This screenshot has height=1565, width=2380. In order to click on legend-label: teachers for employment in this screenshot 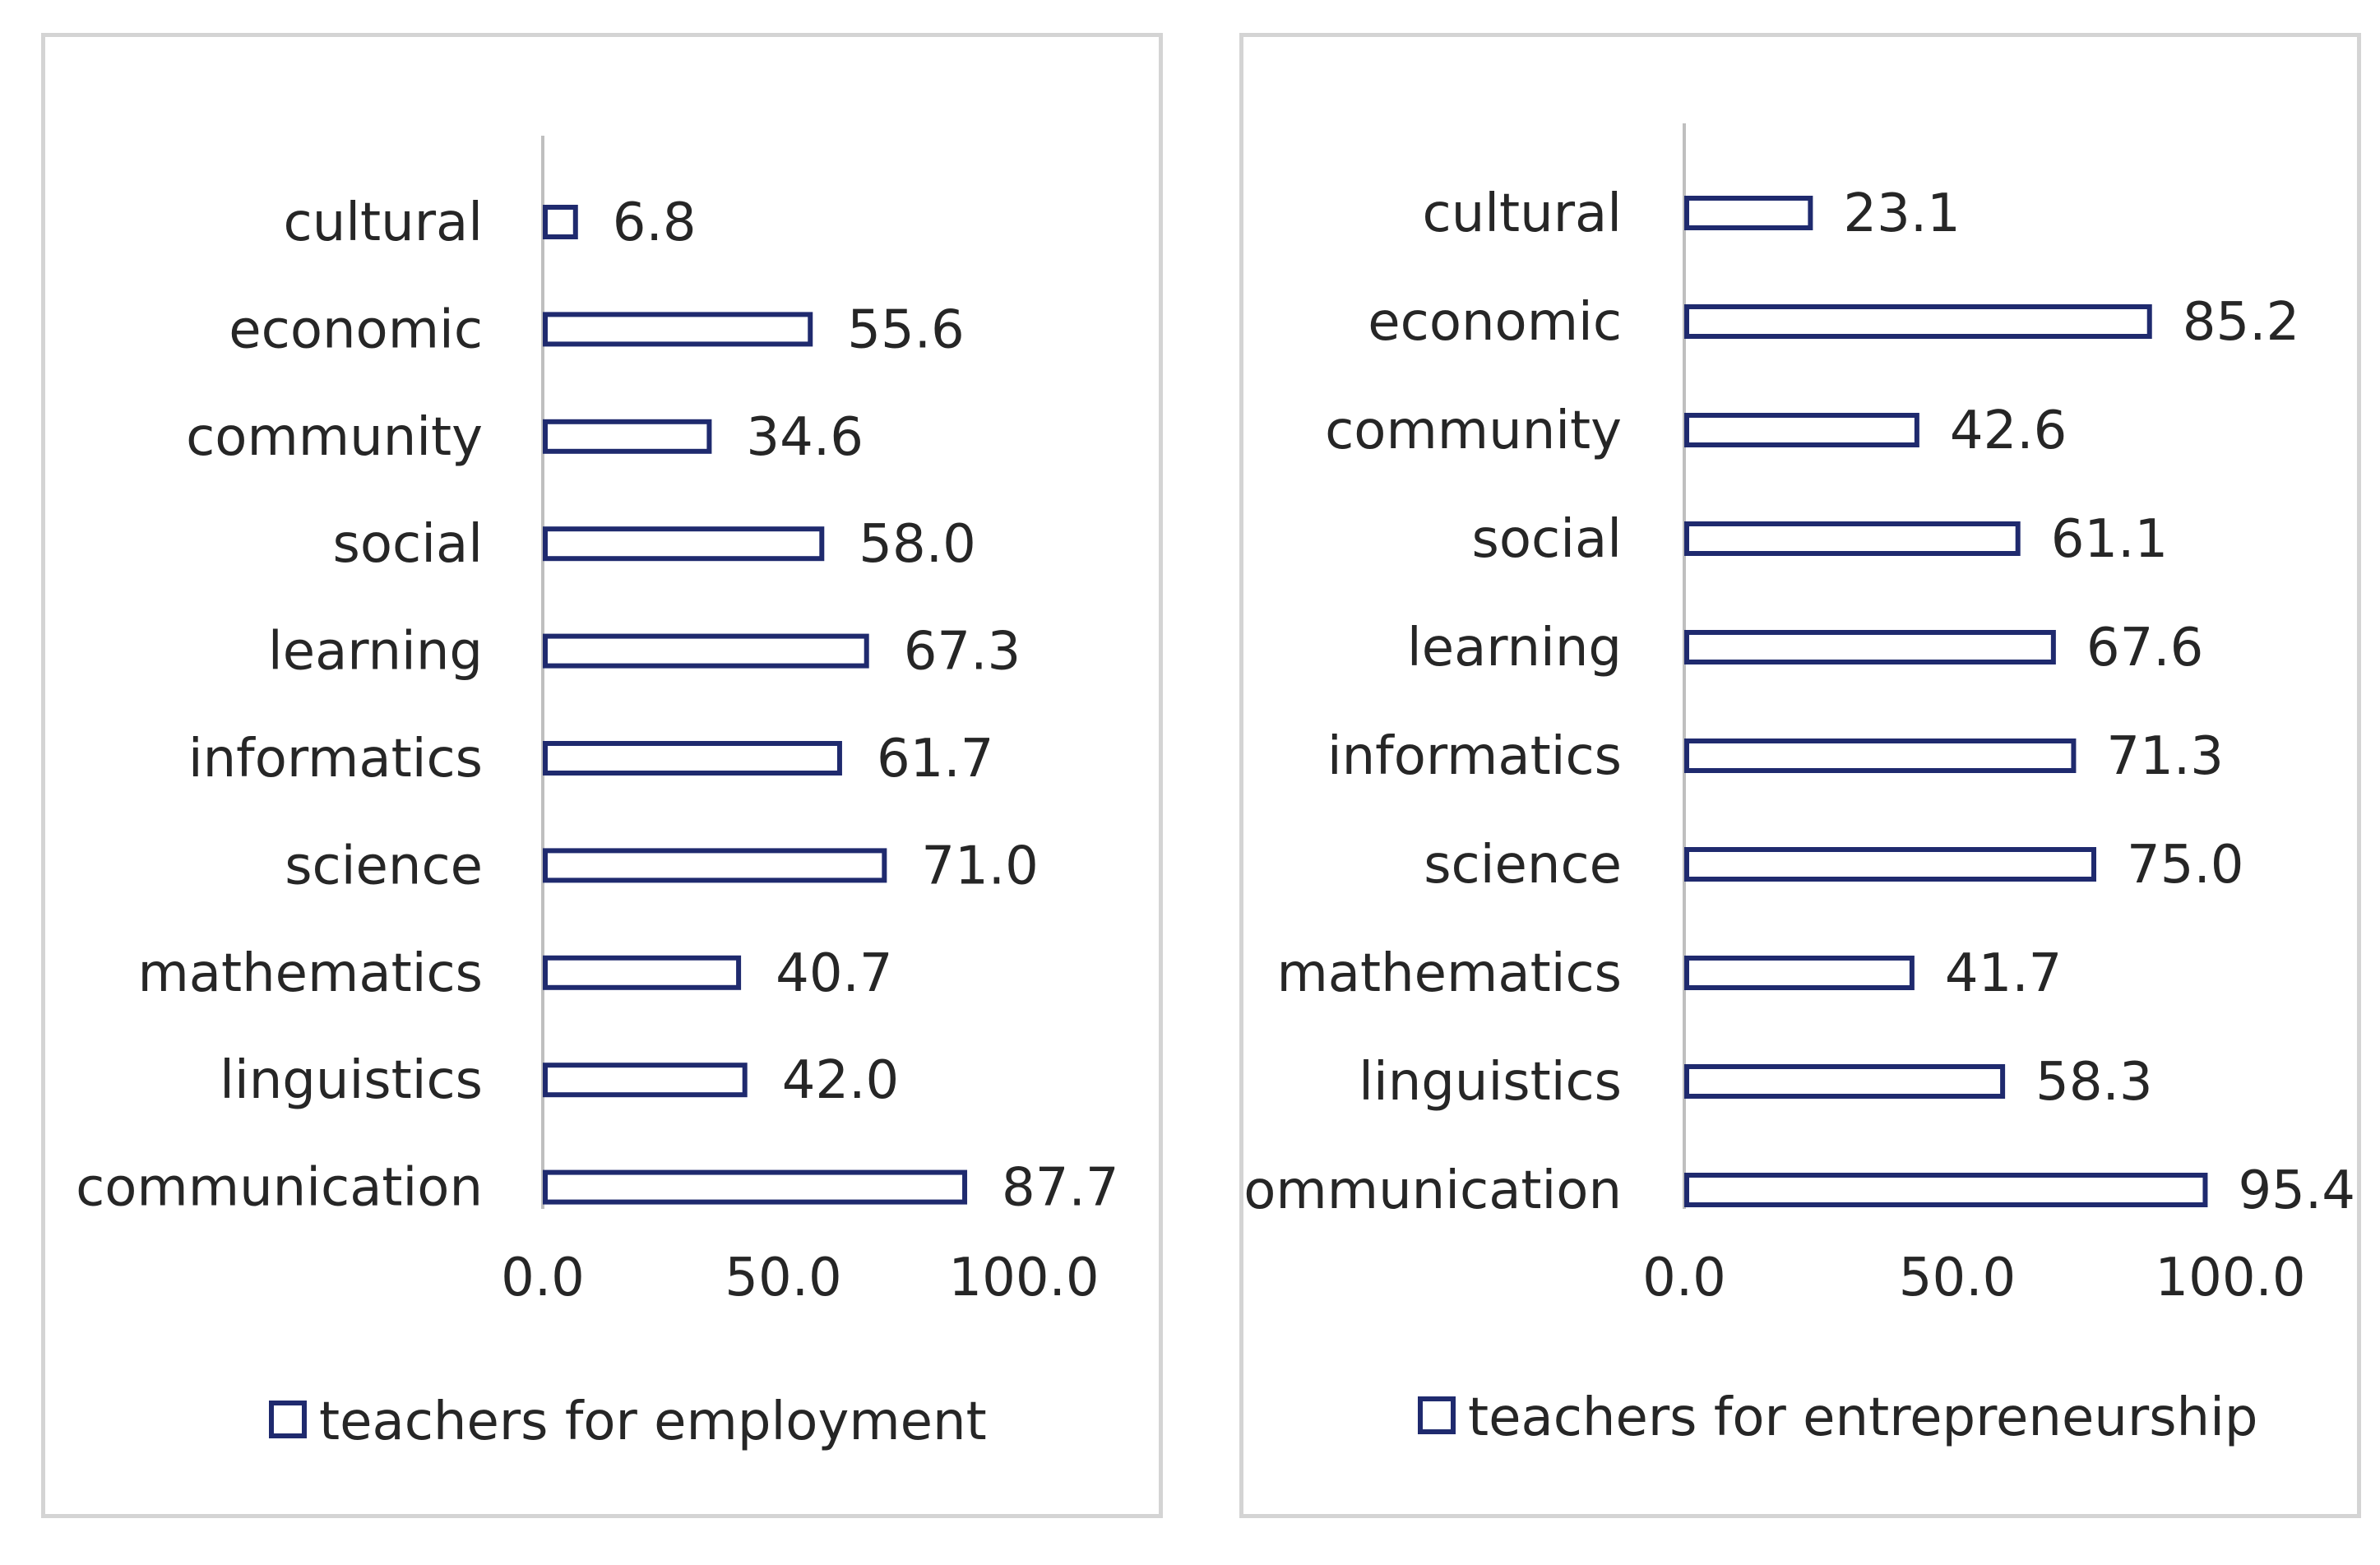, I will do `click(653, 1421)`.